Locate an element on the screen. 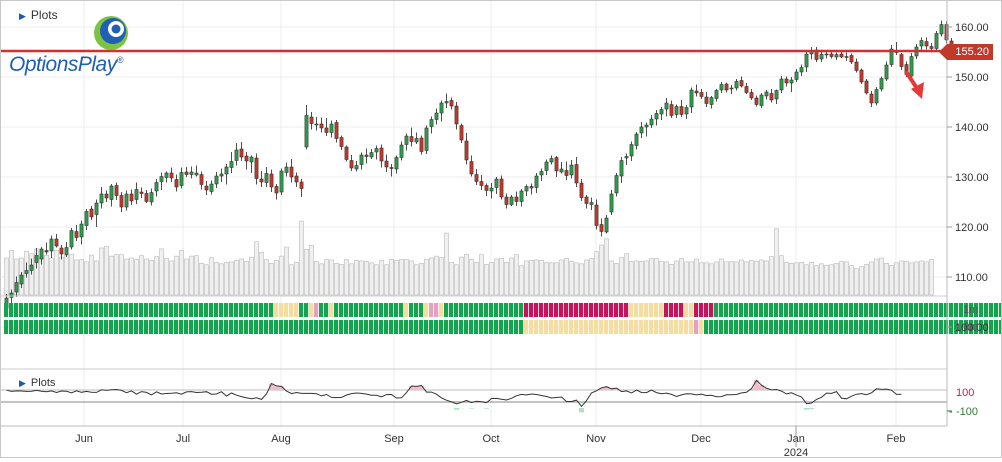  osc-minus-sign: - is located at coordinates (951, 412).